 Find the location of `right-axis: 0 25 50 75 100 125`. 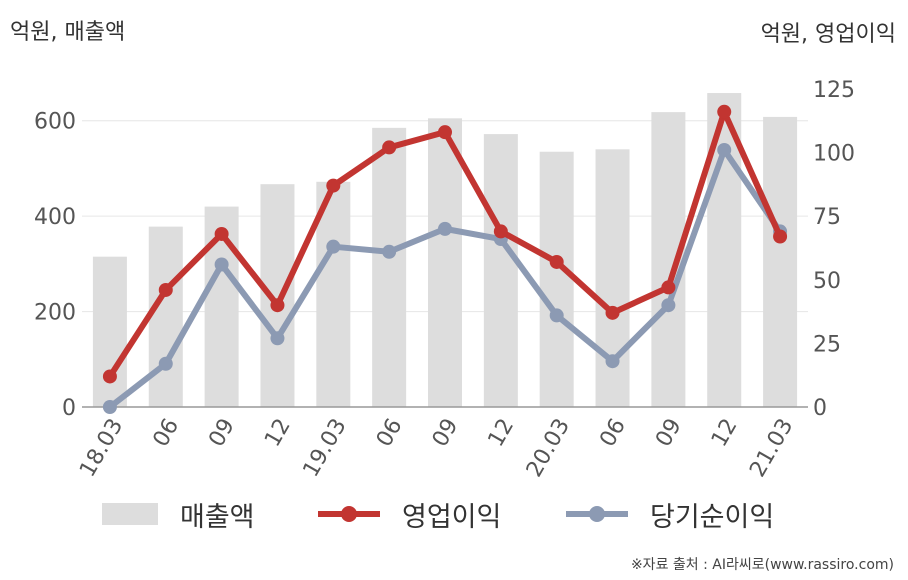

right-axis: 0 25 50 75 100 125 is located at coordinates (834, 249).